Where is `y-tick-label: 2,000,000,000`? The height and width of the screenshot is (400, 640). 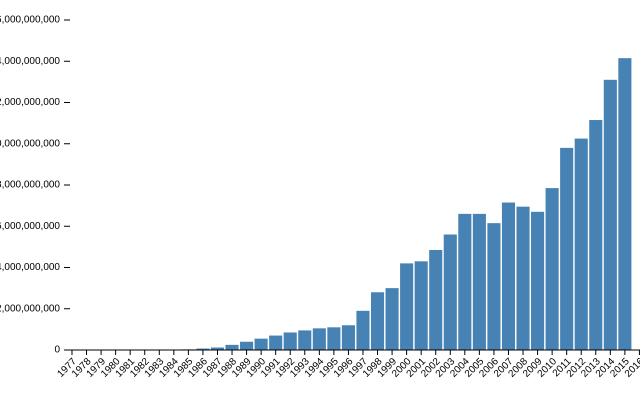
y-tick-label: 2,000,000,000 is located at coordinates (30, 308).